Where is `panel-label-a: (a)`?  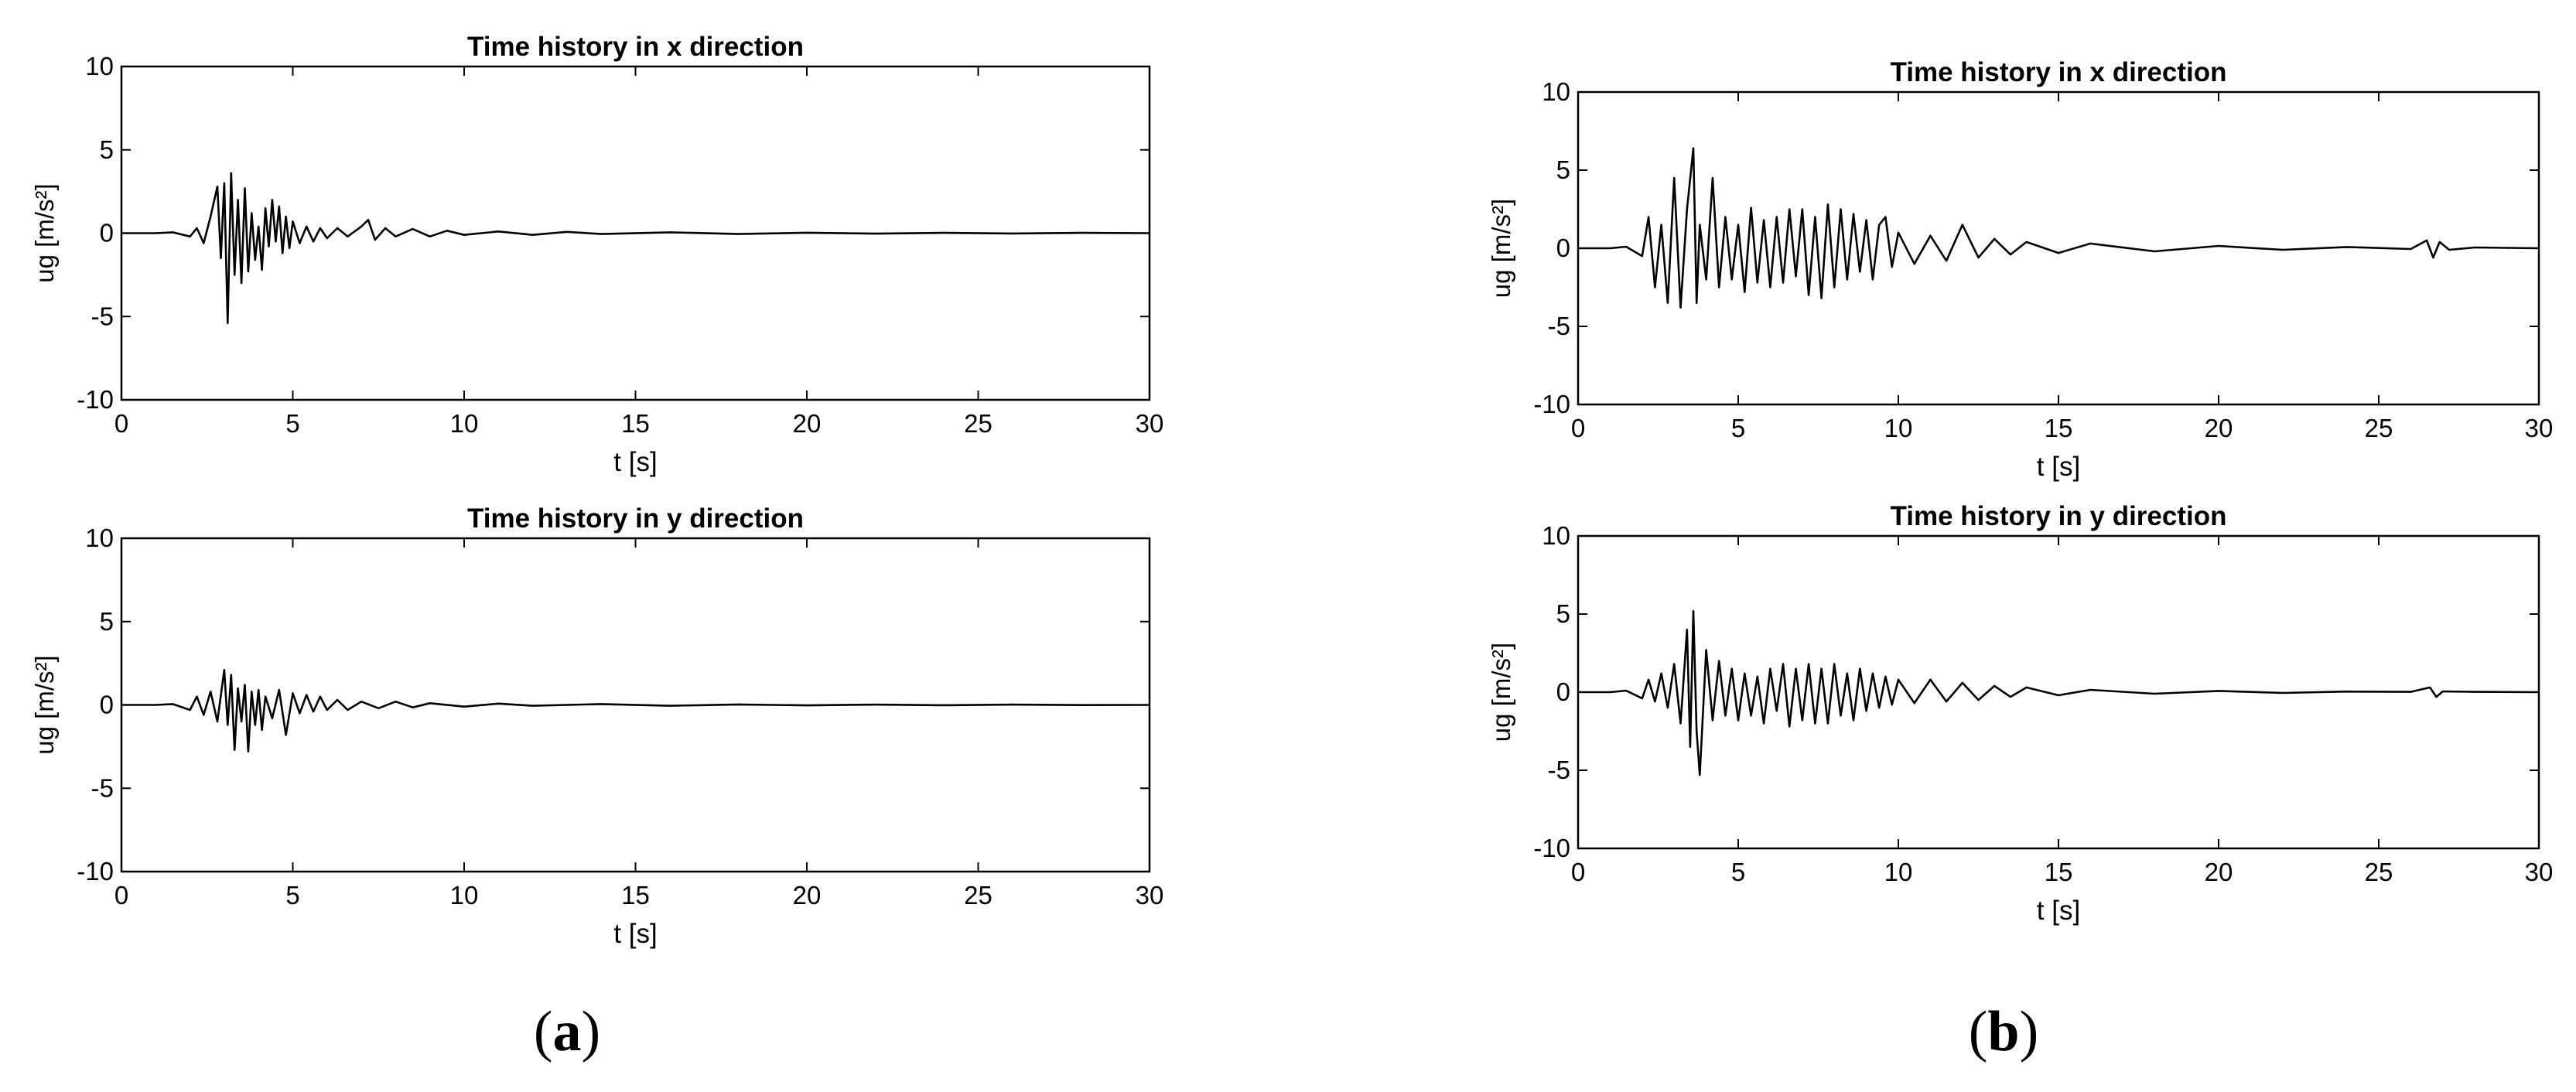 panel-label-a: (a) is located at coordinates (567, 1031).